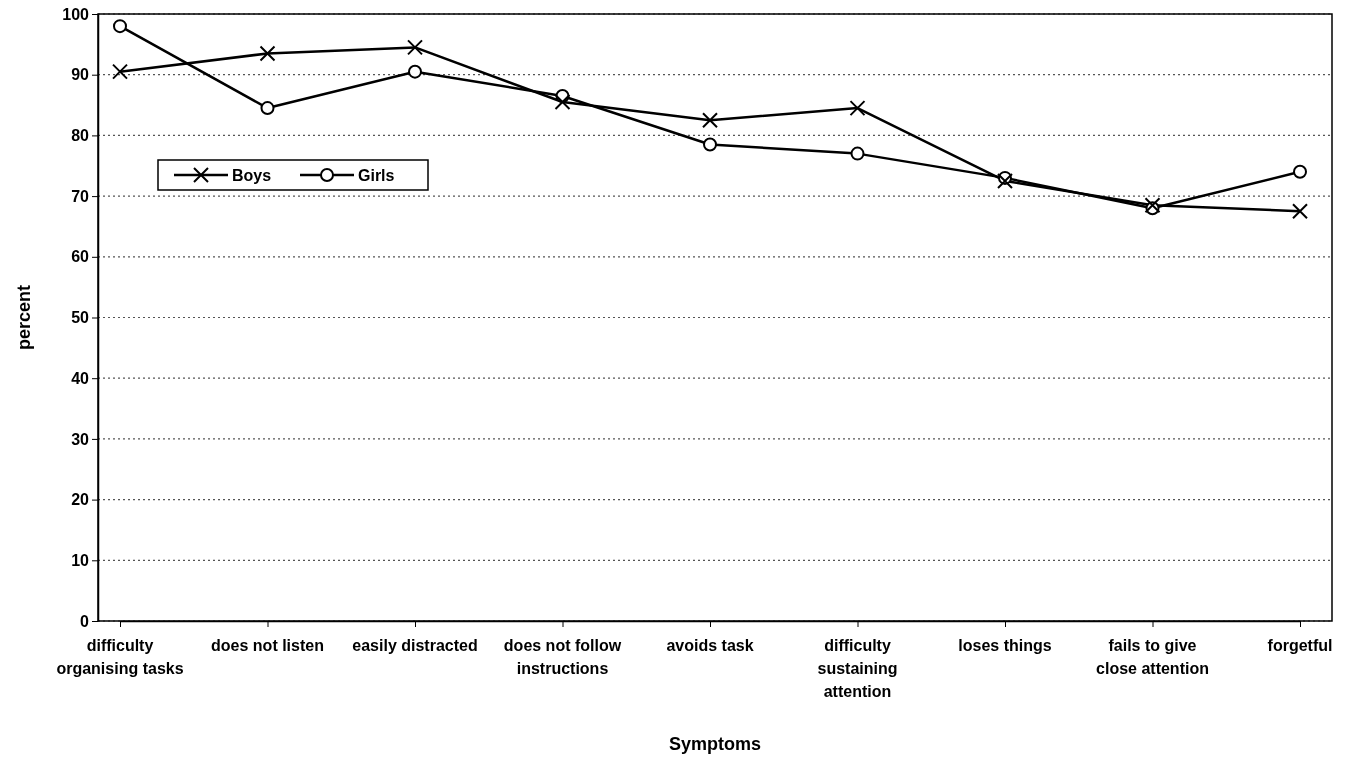 The width and height of the screenshot is (1364, 757). What do you see at coordinates (715, 744) in the screenshot?
I see `x-axis-title: Symptoms` at bounding box center [715, 744].